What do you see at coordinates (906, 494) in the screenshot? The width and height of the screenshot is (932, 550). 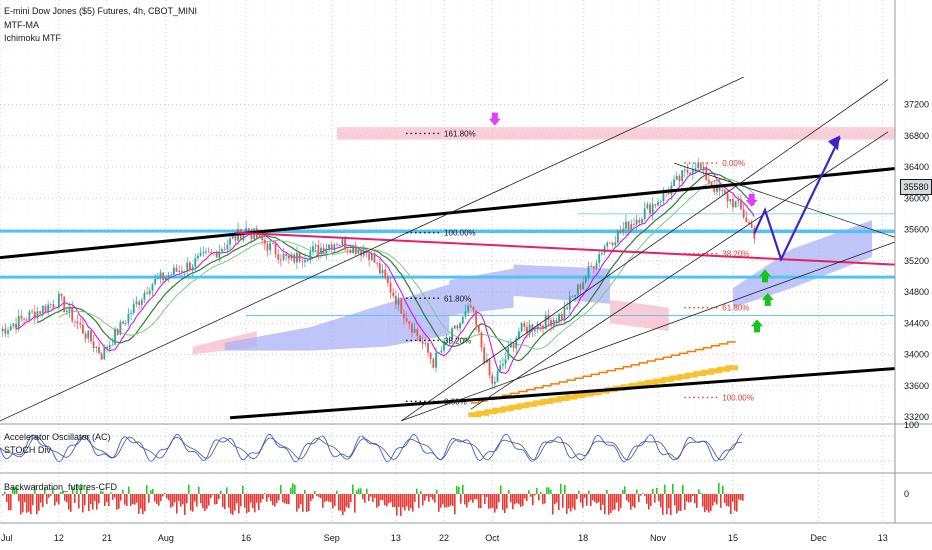 I see `backwardation-tick: 0` at bounding box center [906, 494].